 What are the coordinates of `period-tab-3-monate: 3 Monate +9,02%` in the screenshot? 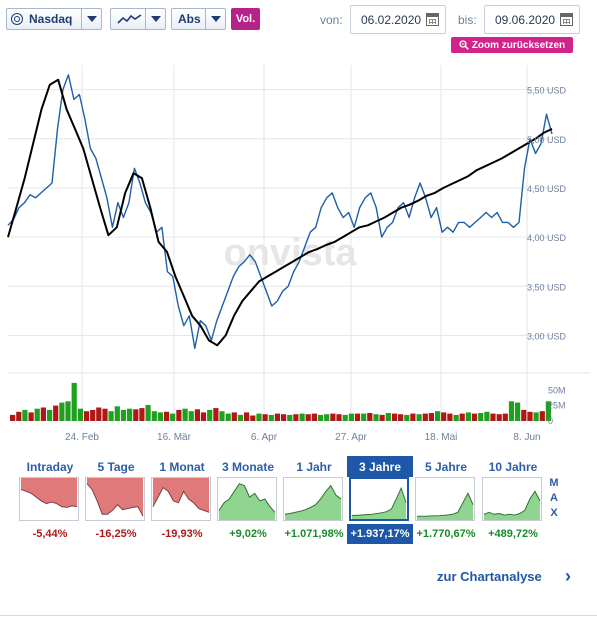 It's located at (248, 501).